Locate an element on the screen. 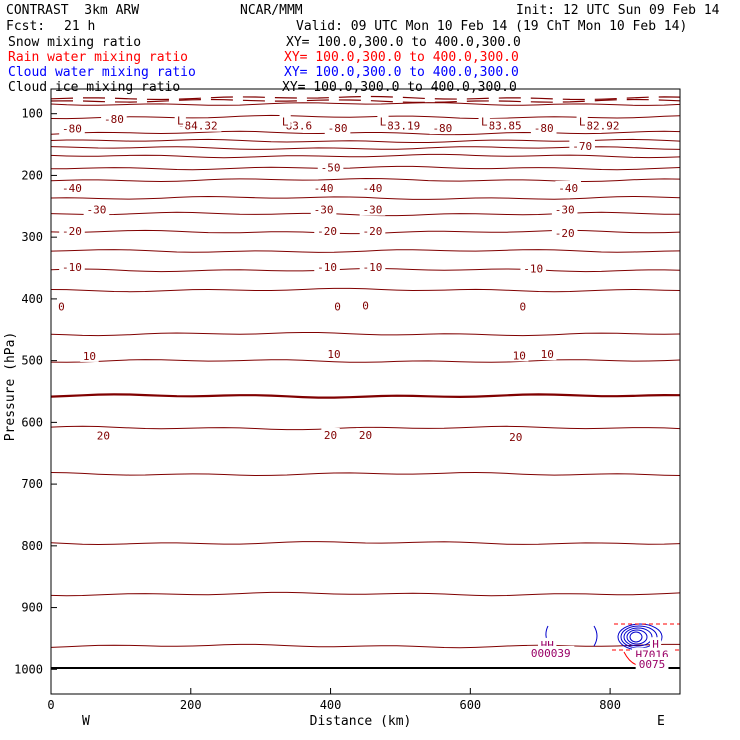 Image resolution: width=740 pixels, height=740 pixels. isotherm-label: -70 is located at coordinates (582, 146).